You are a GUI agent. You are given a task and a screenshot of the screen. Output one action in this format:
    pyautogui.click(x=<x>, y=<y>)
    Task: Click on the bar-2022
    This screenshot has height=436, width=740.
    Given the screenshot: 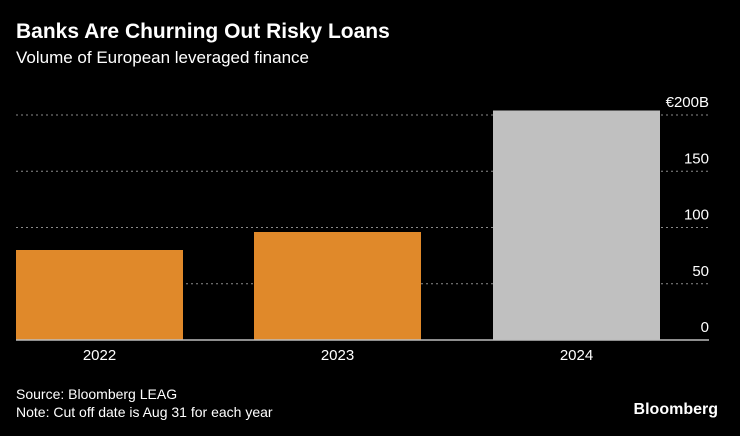 What is the action you would take?
    pyautogui.click(x=99, y=295)
    